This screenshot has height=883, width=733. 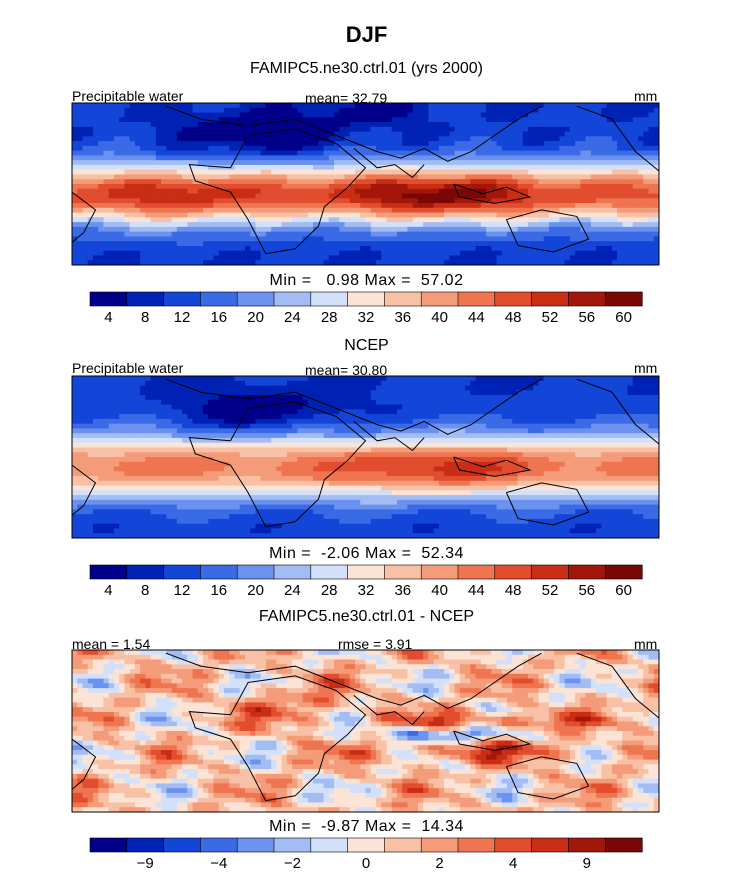 I want to click on panel-2-frame, so click(x=365, y=457).